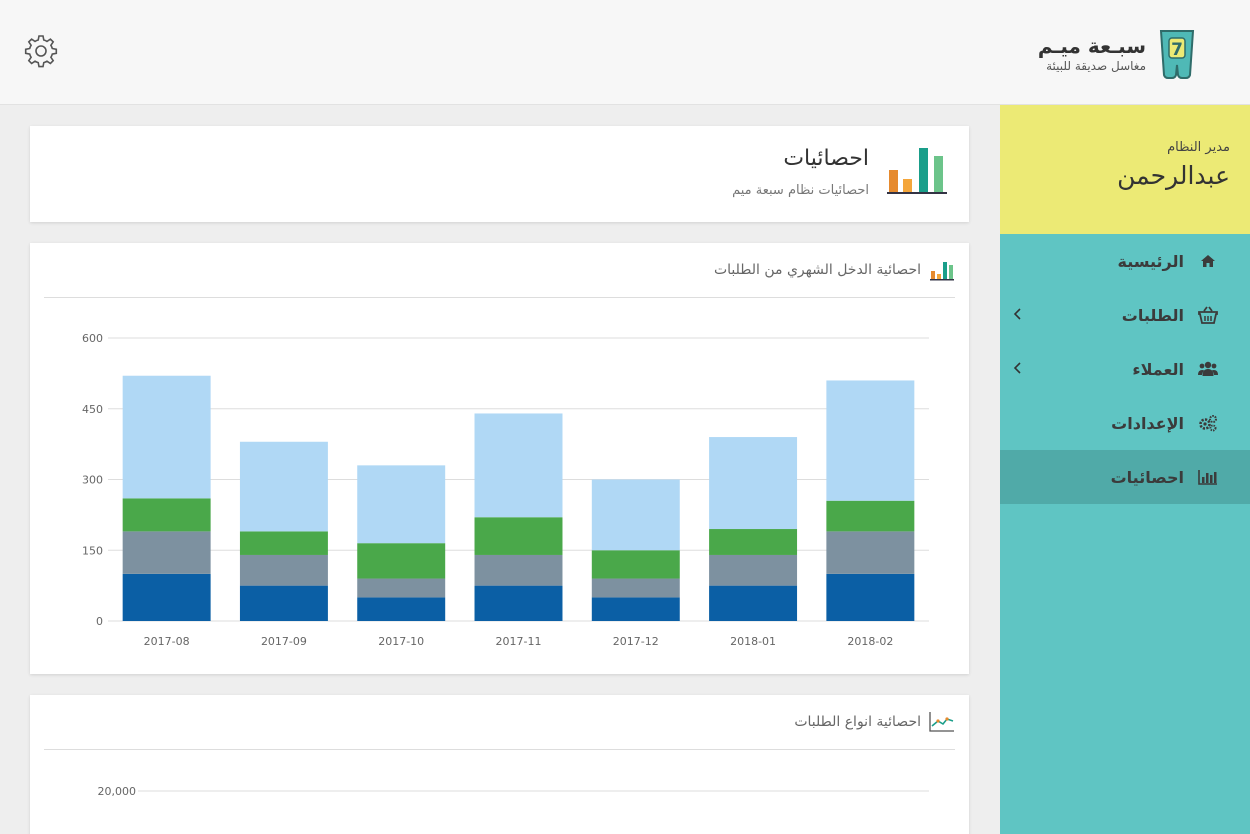  I want to click on sidebar-item-label: احصائيات, so click(1147, 477).